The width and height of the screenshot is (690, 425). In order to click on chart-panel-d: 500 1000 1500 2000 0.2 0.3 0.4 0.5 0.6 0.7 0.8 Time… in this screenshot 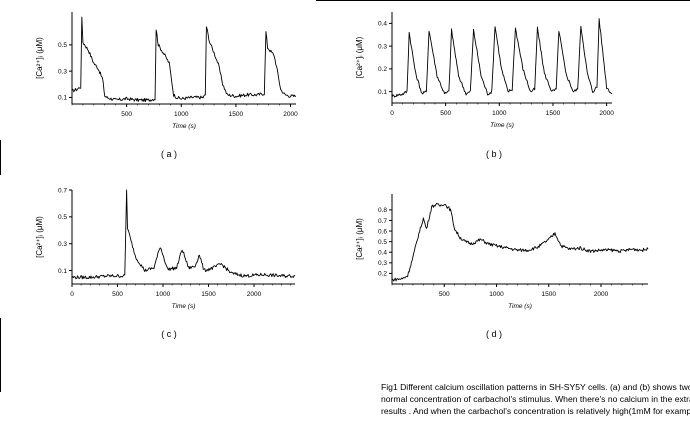, I will do `click(502, 266)`.